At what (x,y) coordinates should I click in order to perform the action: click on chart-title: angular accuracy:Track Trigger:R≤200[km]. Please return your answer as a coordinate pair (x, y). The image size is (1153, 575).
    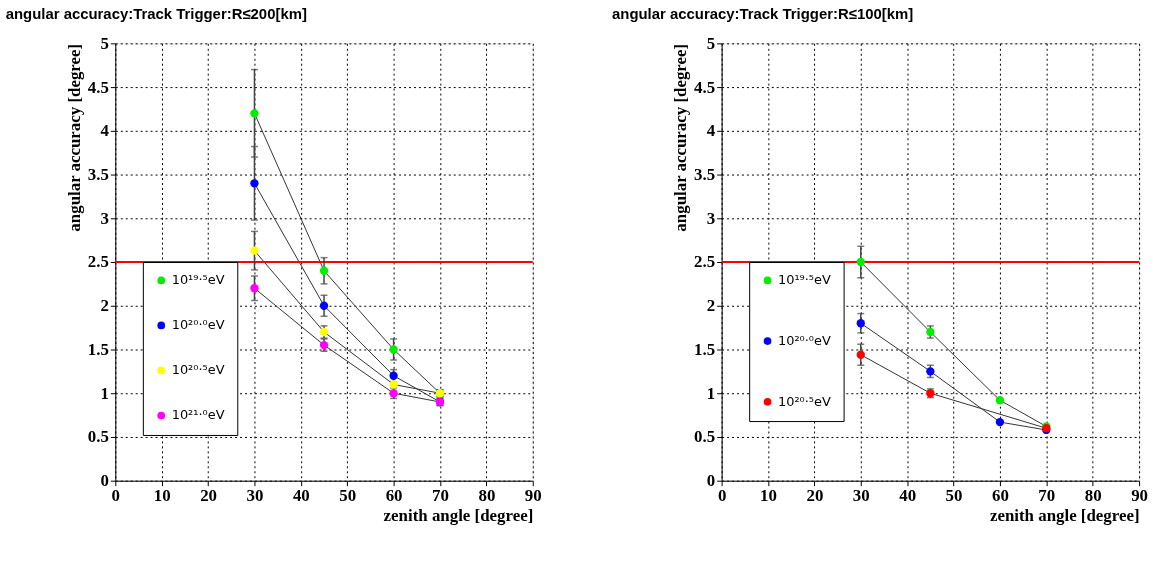
    Looking at the image, I should click on (156, 14).